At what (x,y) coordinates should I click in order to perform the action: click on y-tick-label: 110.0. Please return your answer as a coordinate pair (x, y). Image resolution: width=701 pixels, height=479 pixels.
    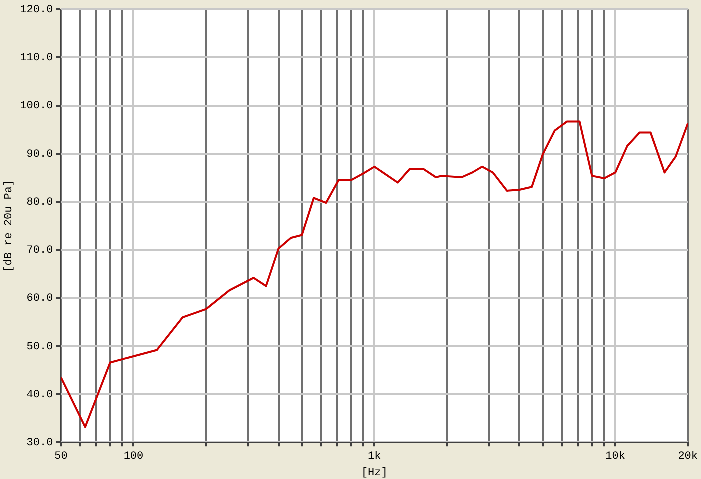
    Looking at the image, I should click on (37, 58).